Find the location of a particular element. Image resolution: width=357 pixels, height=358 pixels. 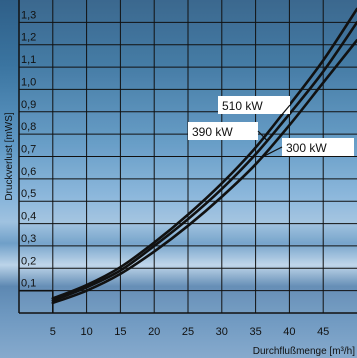

y-tick-label: 0,8 is located at coordinates (28, 127).